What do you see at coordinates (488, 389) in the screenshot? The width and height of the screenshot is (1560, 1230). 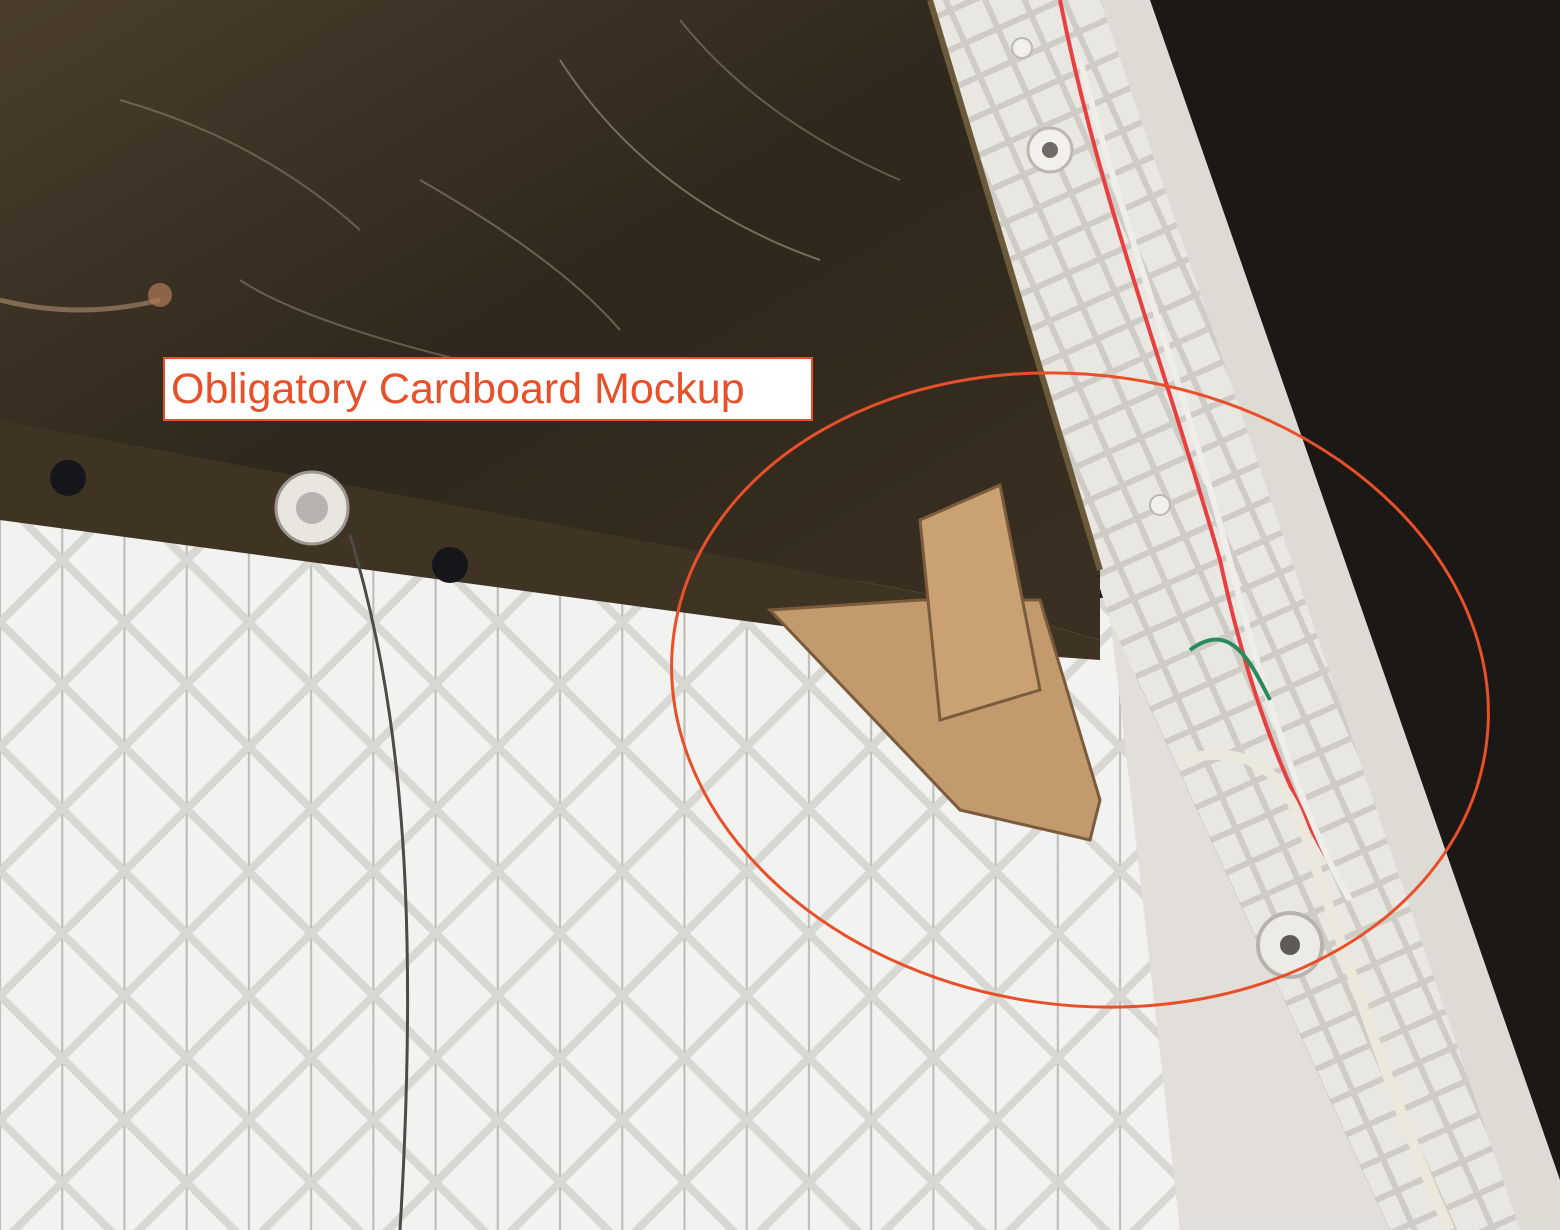 I see `annotation-label: Obligatory Cardboard Mockup` at bounding box center [488, 389].